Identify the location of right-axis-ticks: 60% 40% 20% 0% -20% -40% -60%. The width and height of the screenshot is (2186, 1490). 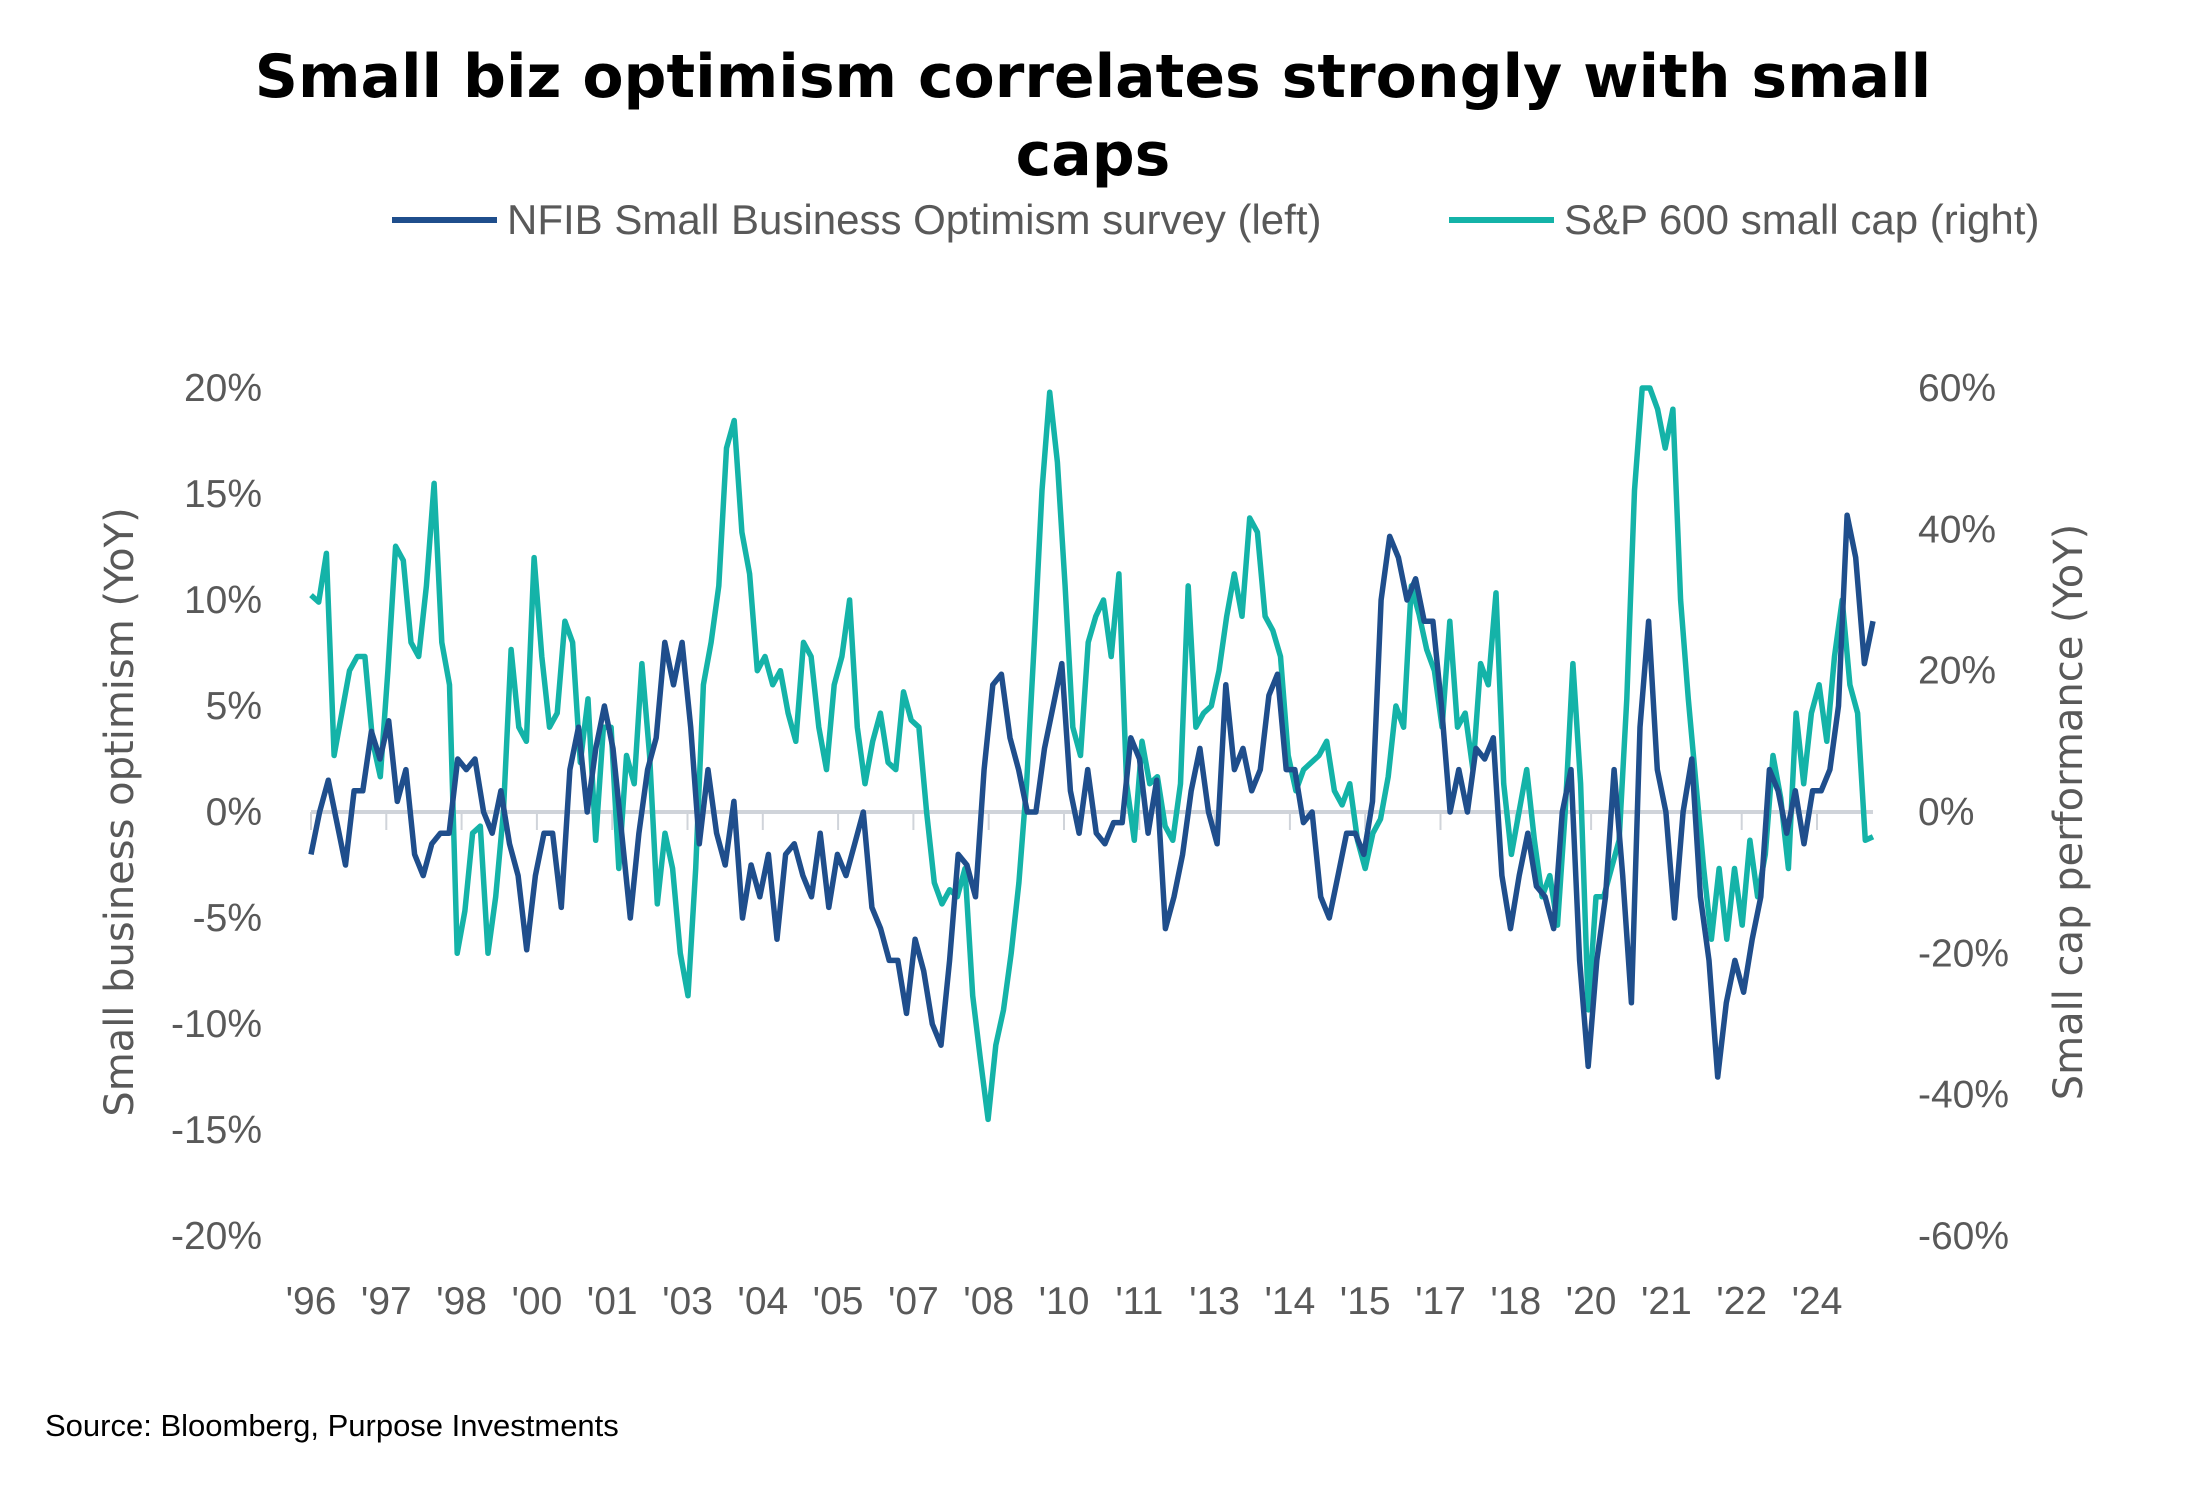
(1963, 812).